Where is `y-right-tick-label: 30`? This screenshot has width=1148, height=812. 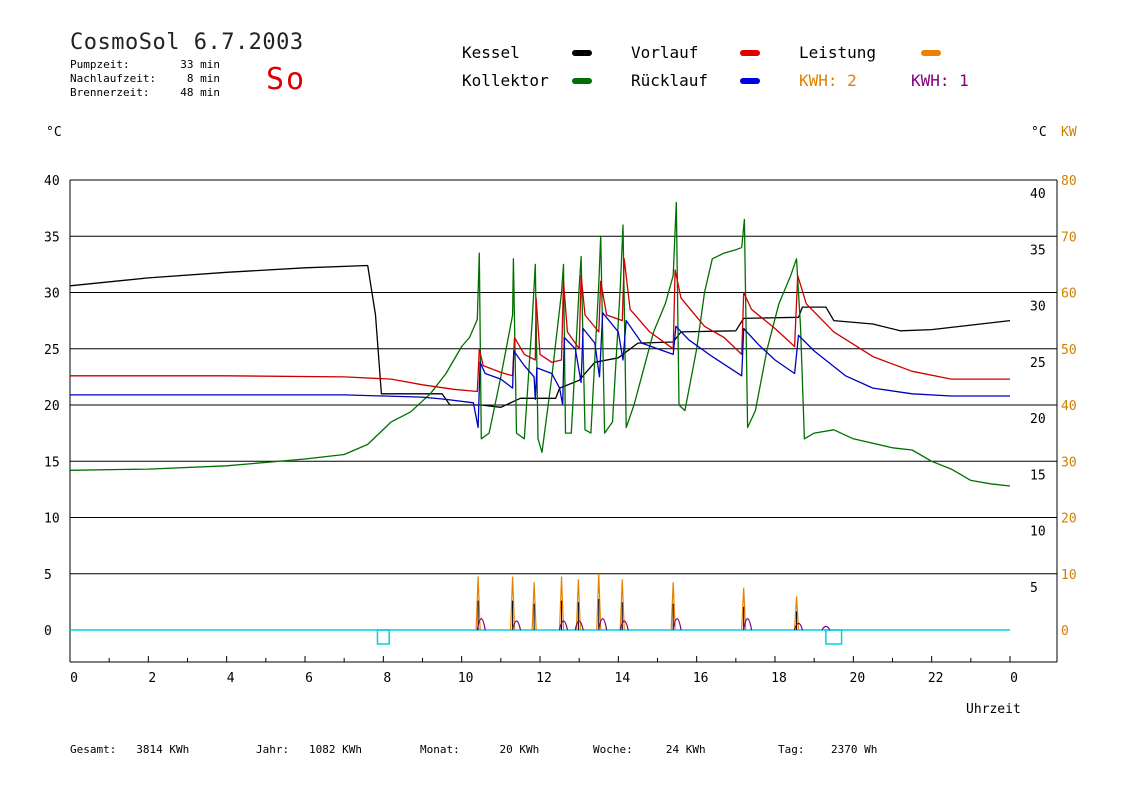
y-right-tick-label: 30 is located at coordinates (1038, 307).